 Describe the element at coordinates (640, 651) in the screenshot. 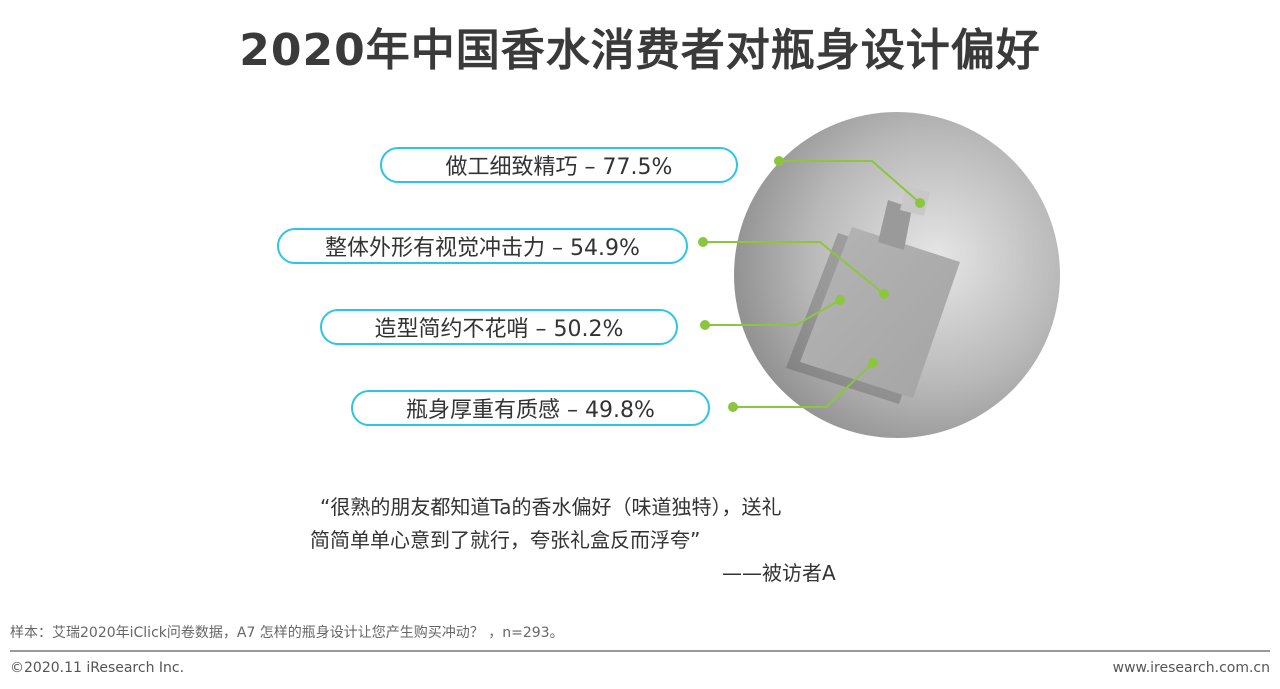

I see `footer-divider` at that location.